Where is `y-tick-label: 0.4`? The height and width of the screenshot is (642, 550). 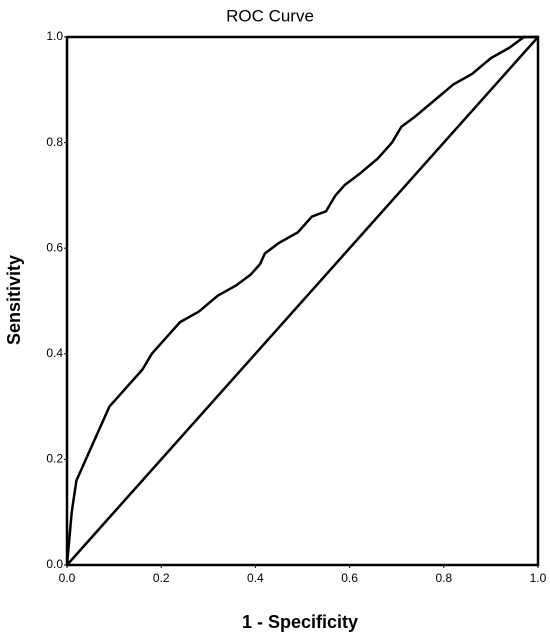 y-tick-label: 0.4 is located at coordinates (54, 353).